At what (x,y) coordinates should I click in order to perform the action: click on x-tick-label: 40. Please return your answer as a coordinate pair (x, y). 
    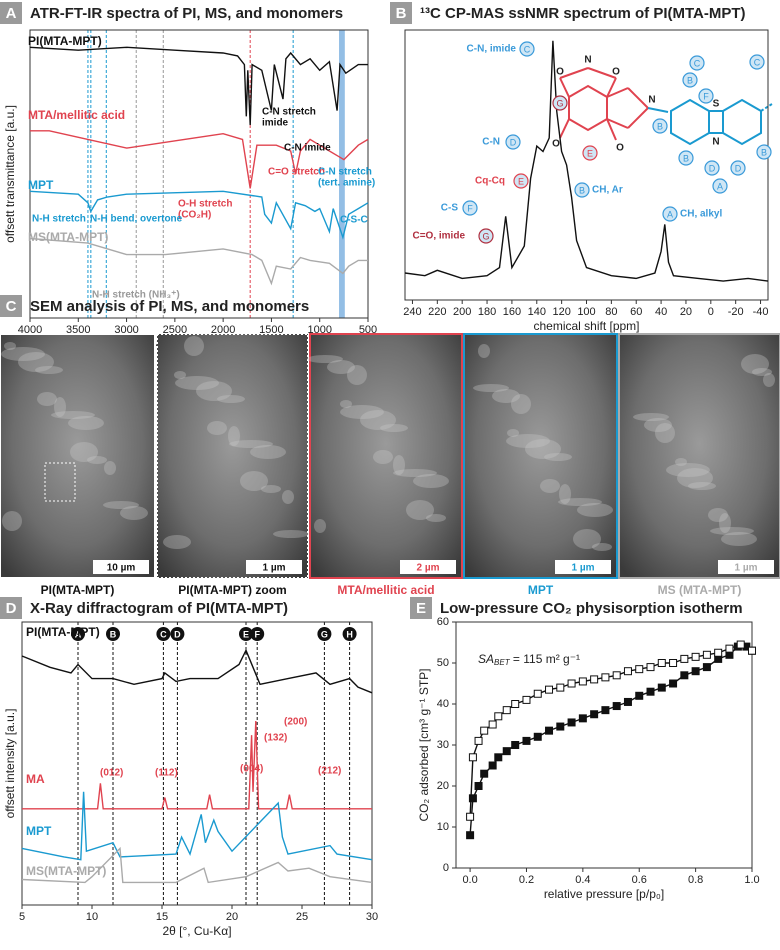
    Looking at the image, I should click on (661, 312).